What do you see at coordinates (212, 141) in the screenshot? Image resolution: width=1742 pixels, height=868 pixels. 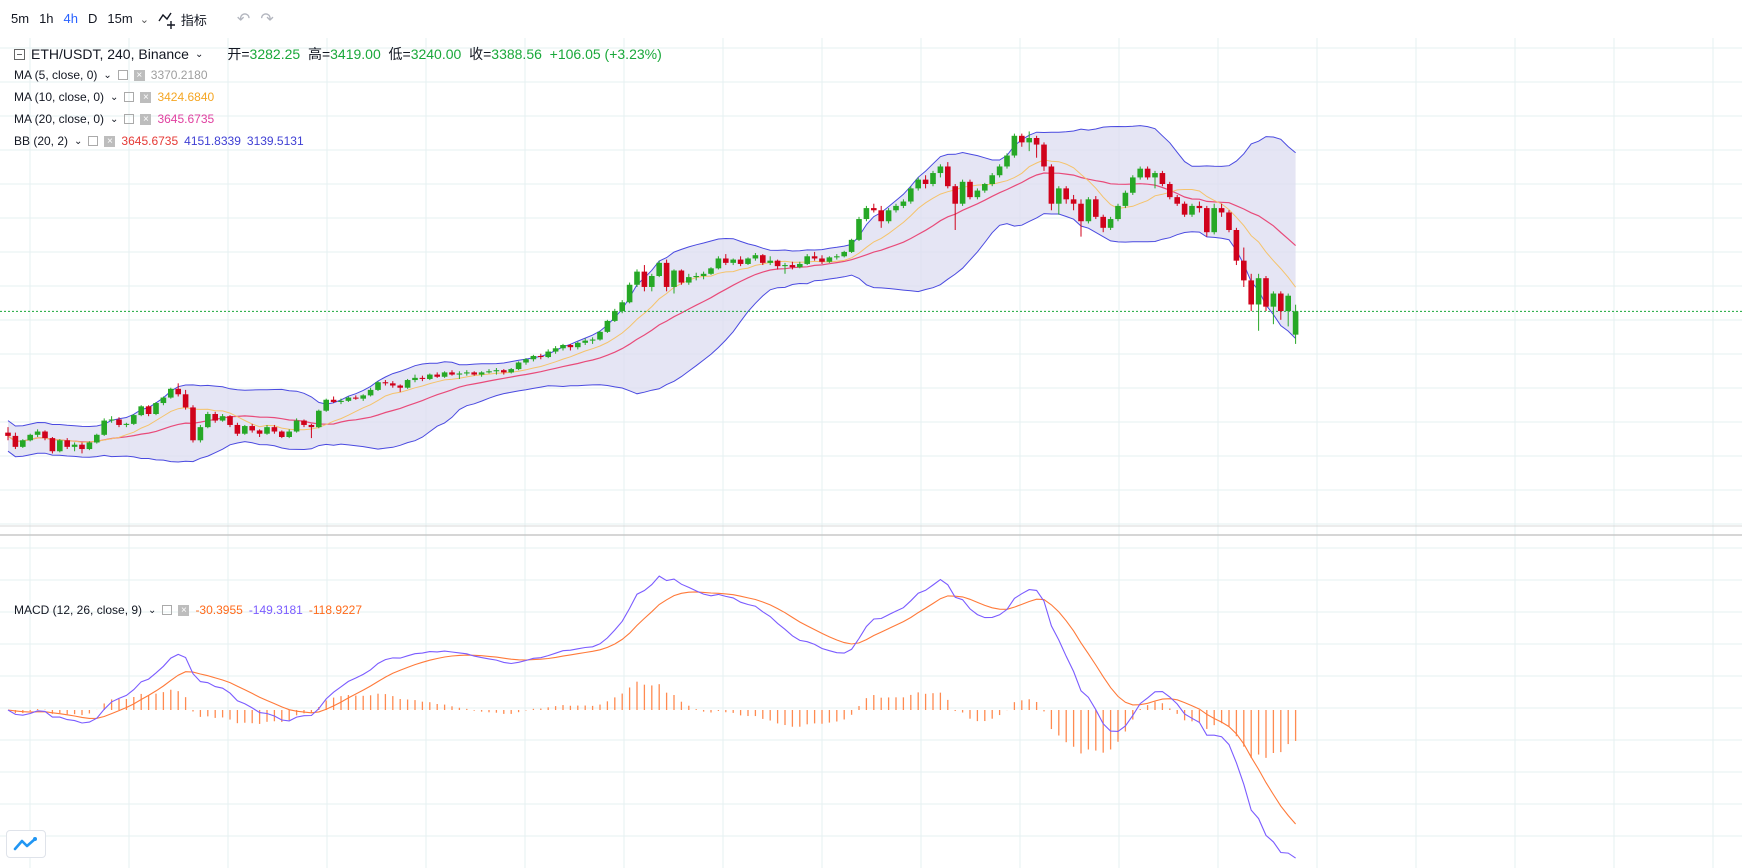 I see `bb-upper-value: 4151.8339` at bounding box center [212, 141].